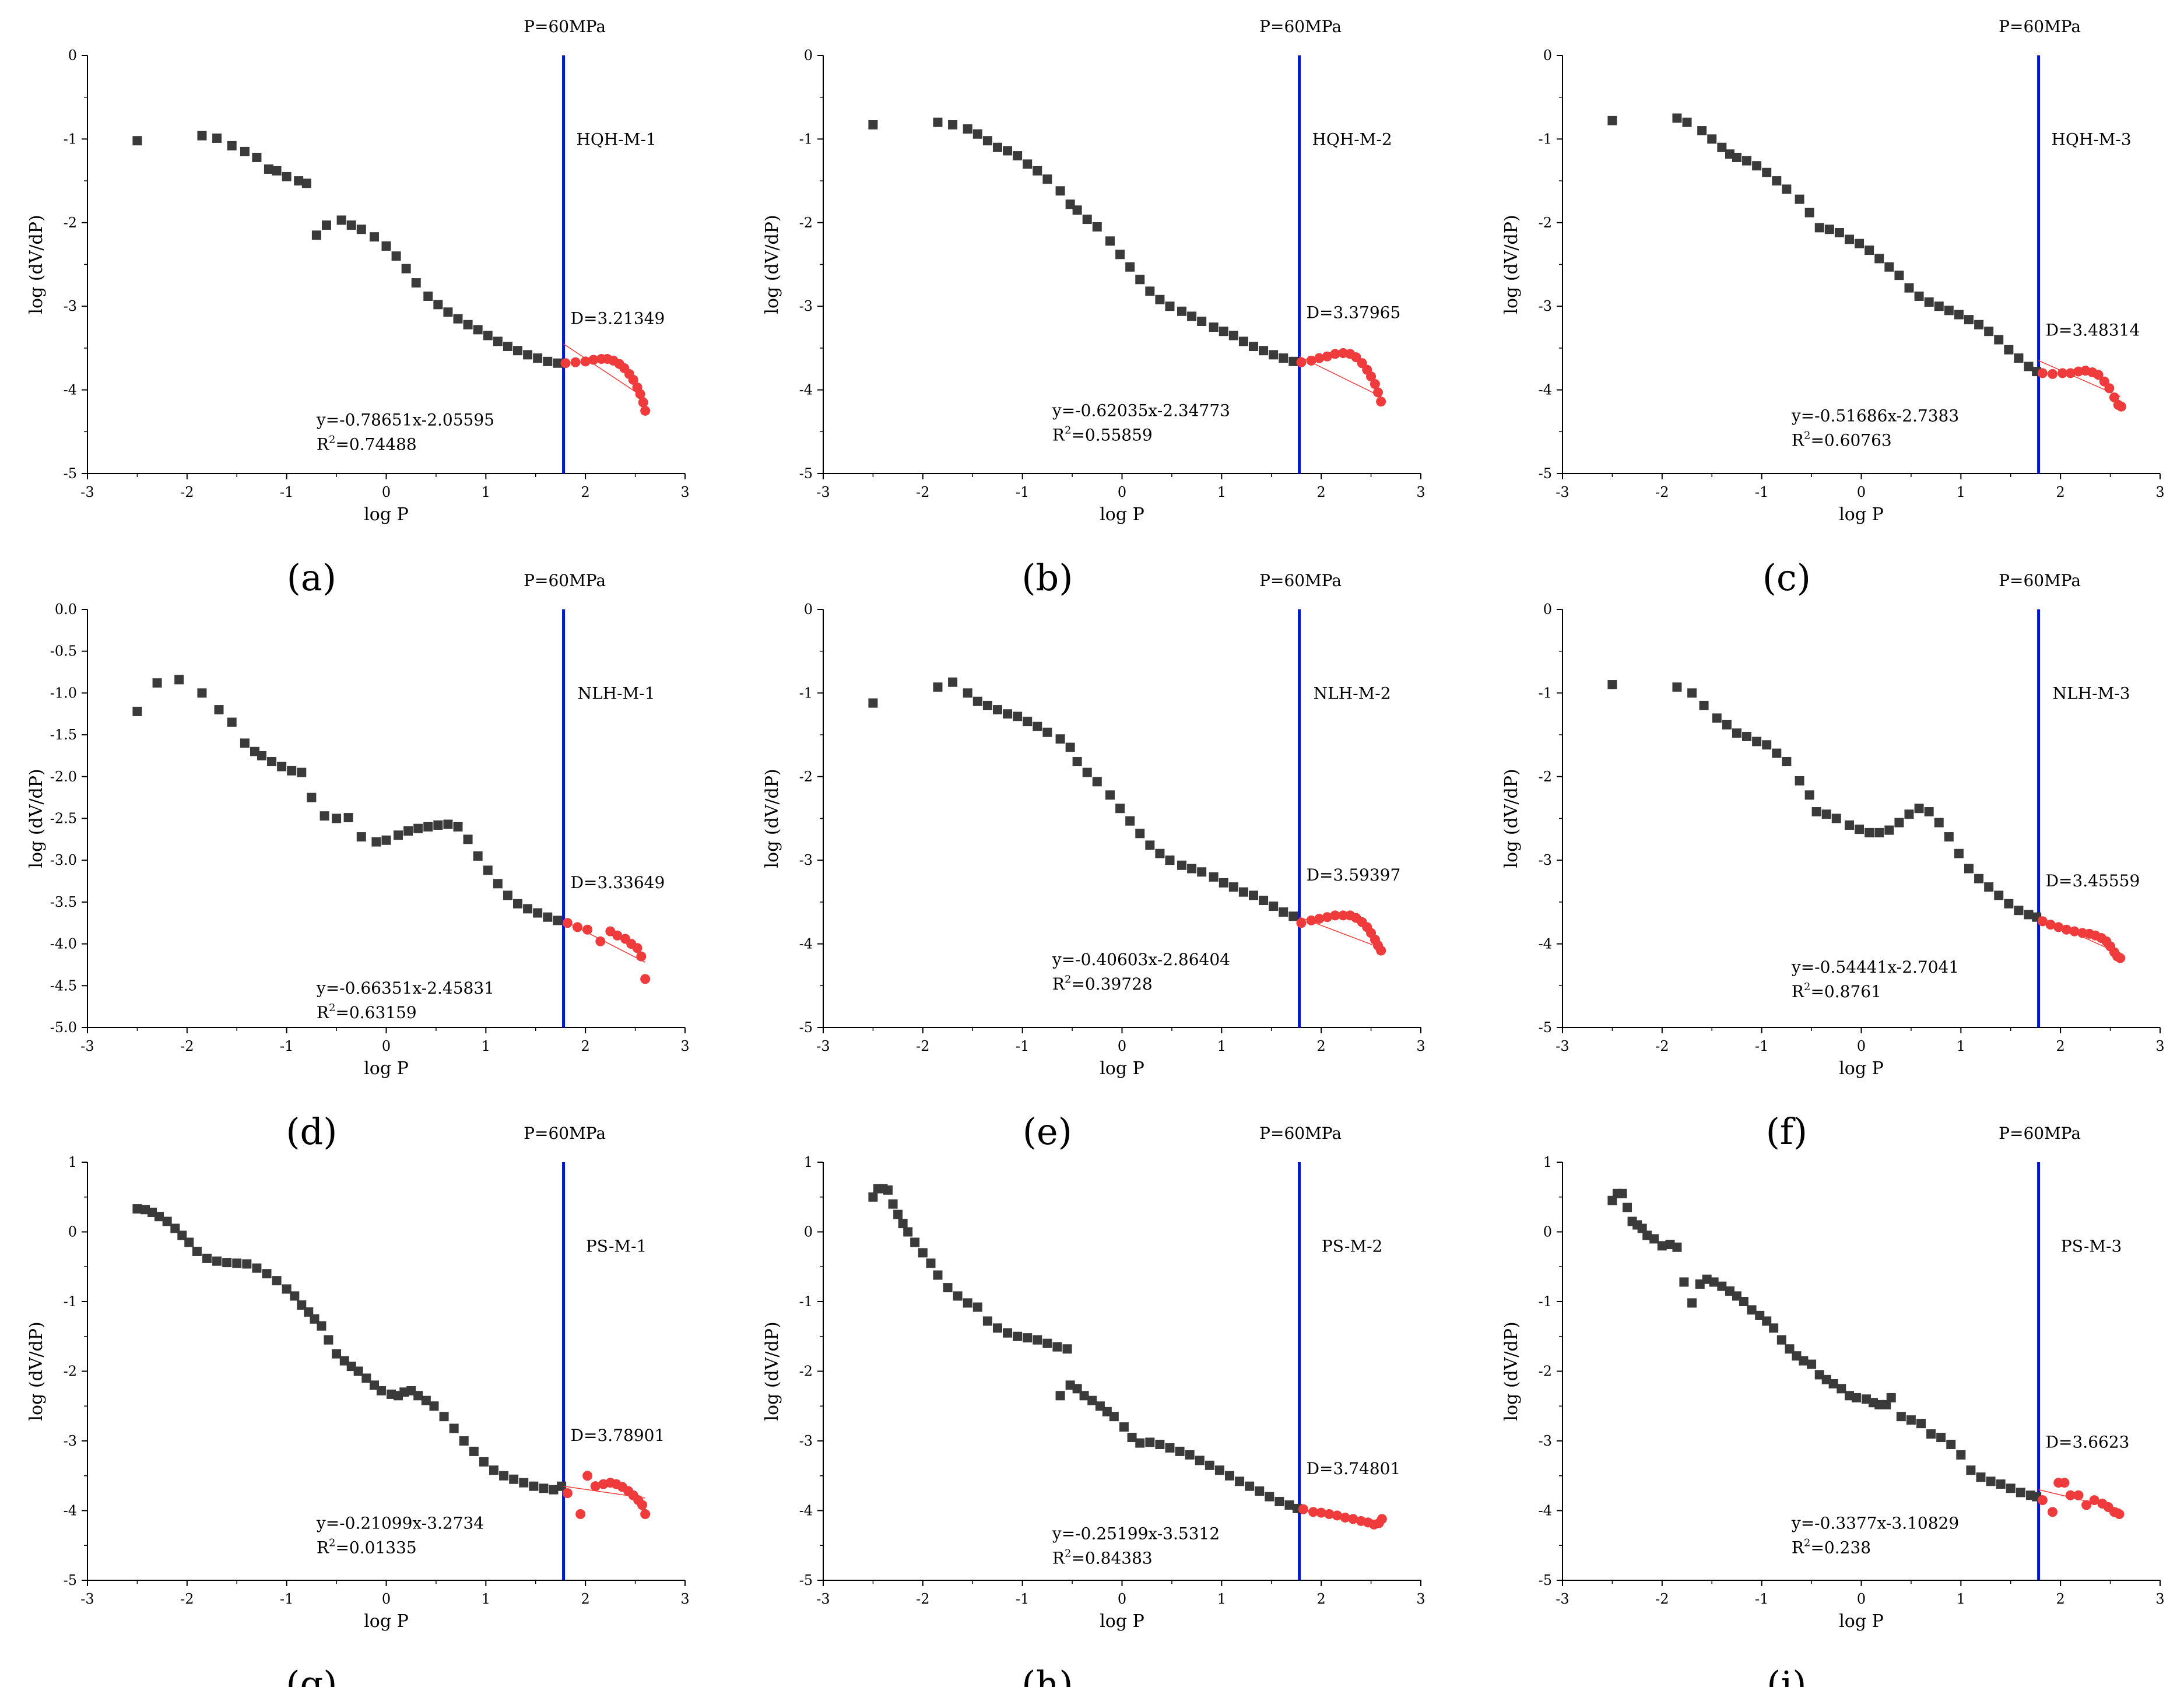  Describe the element at coordinates (367, 443) in the screenshot. I see `r-squared-label: R2=0.74488` at that location.